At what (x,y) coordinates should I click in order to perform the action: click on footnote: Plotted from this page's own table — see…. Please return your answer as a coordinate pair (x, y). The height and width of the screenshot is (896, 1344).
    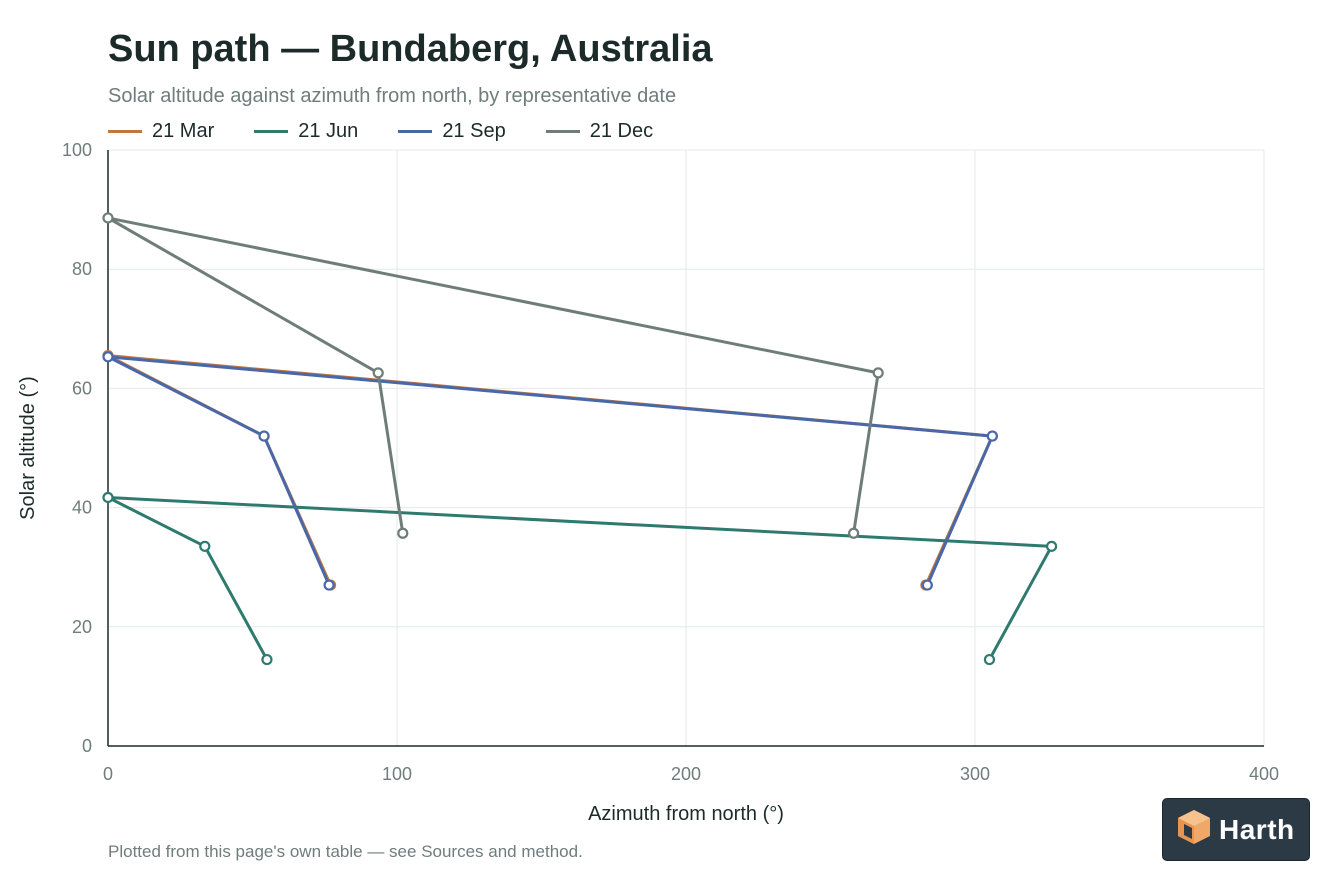
    Looking at the image, I should click on (345, 851).